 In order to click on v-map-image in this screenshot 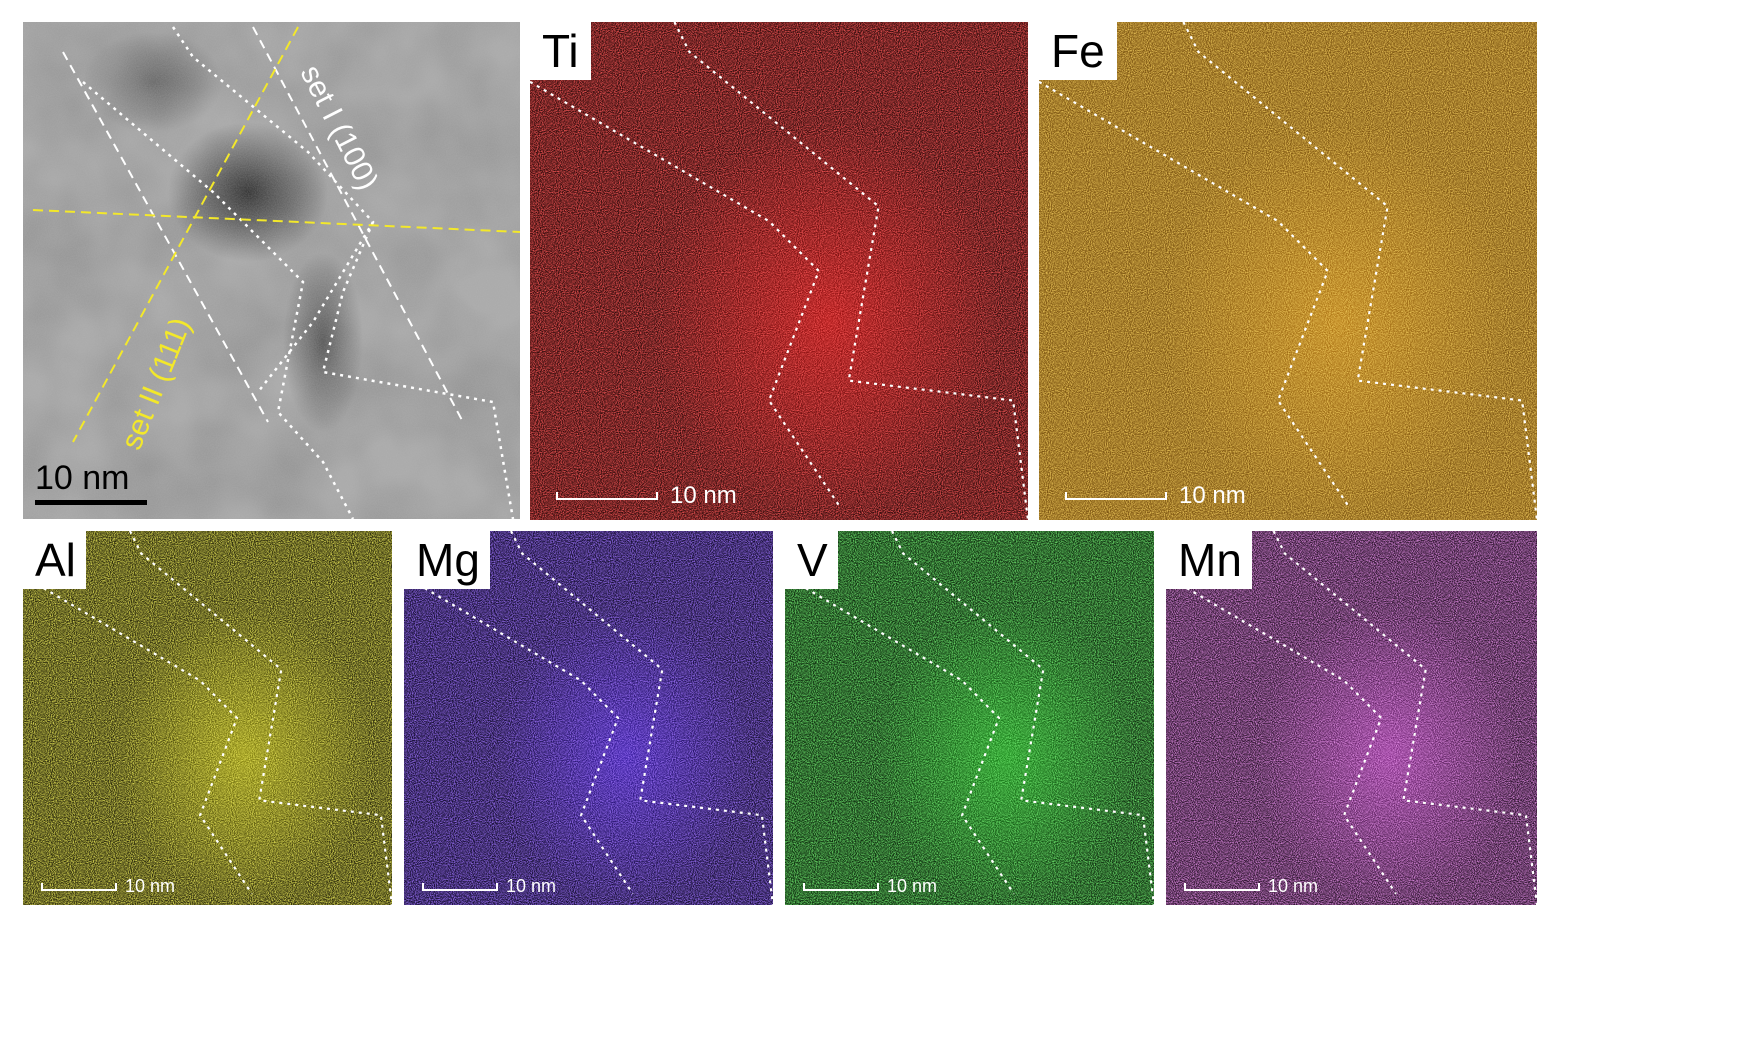, I will do `click(969, 718)`.